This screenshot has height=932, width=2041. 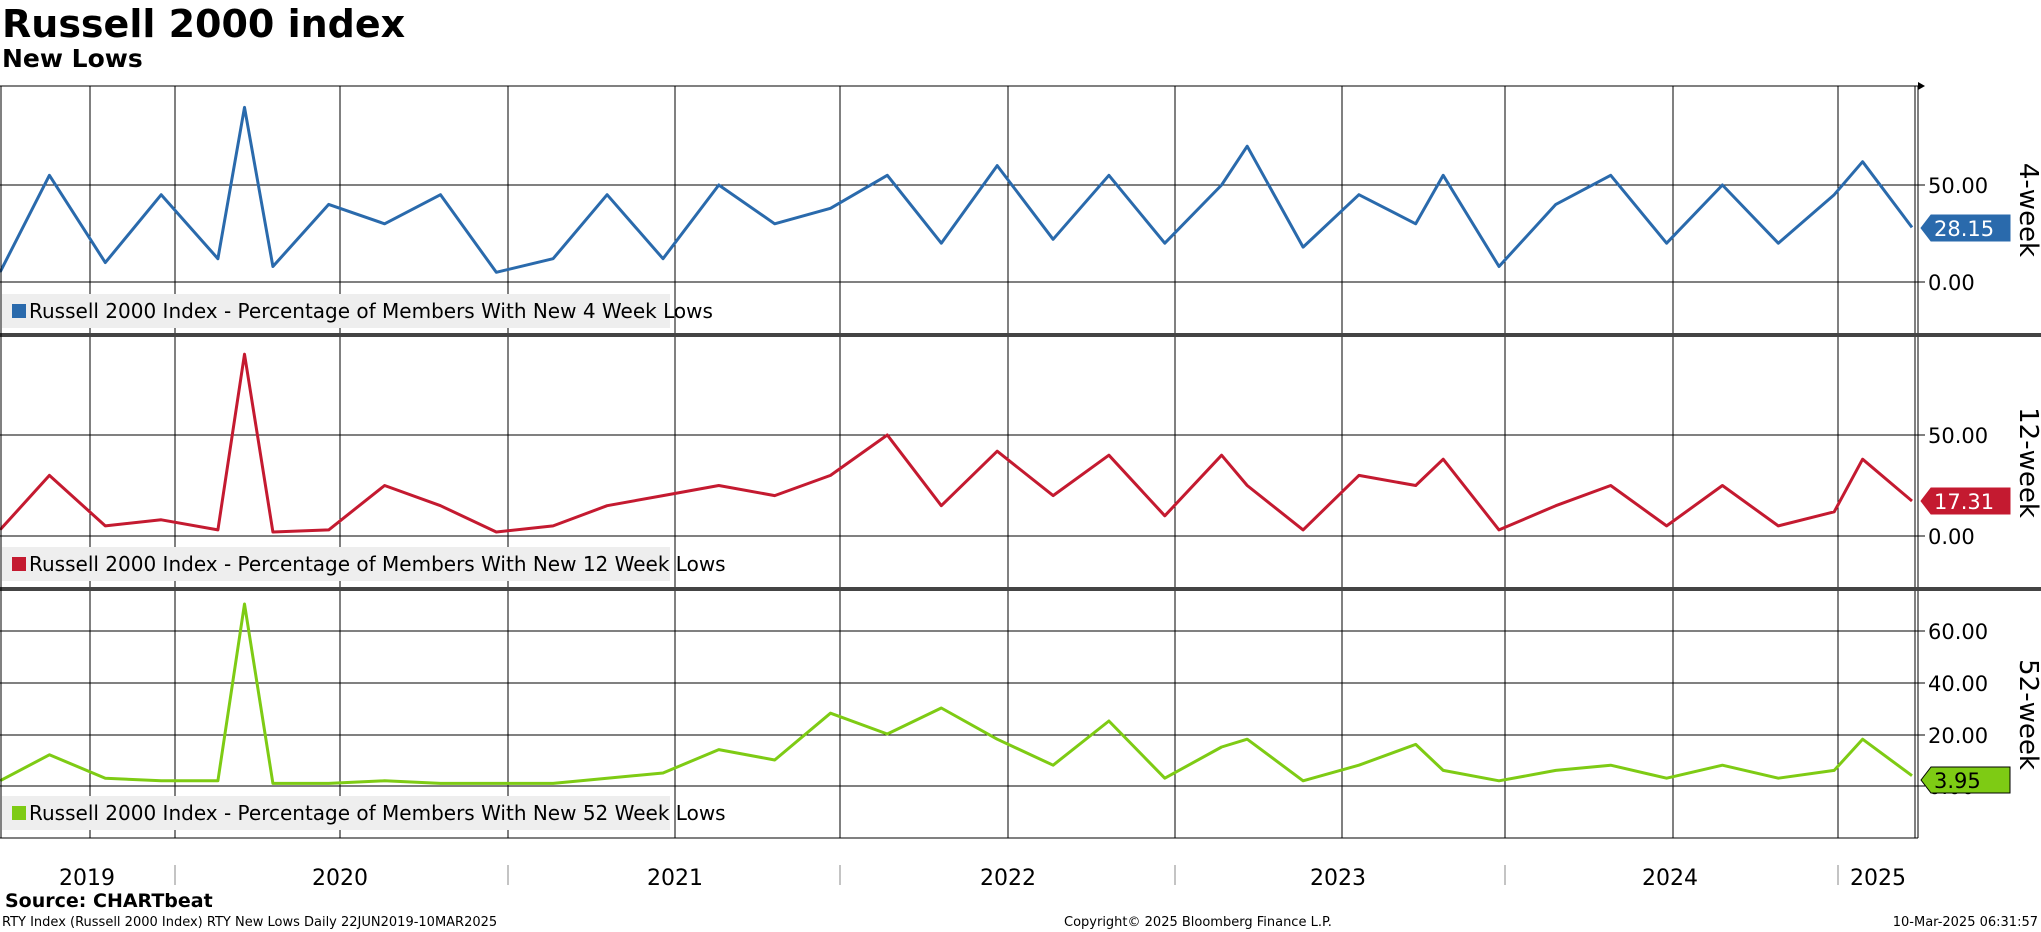 What do you see at coordinates (204, 24) in the screenshot?
I see `page-title: Russell 2000 index` at bounding box center [204, 24].